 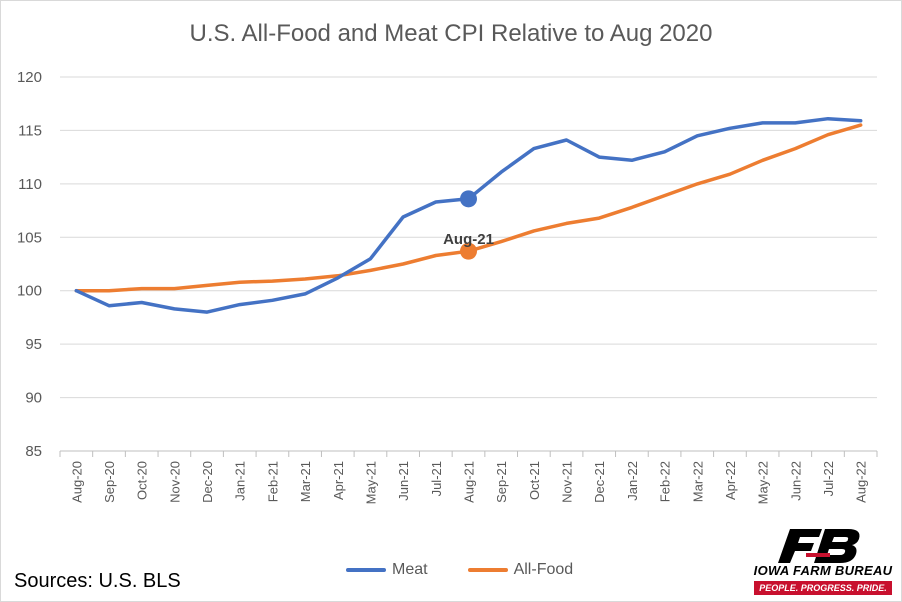 I want to click on x-tick-label: Jun-21, so click(x=403, y=481).